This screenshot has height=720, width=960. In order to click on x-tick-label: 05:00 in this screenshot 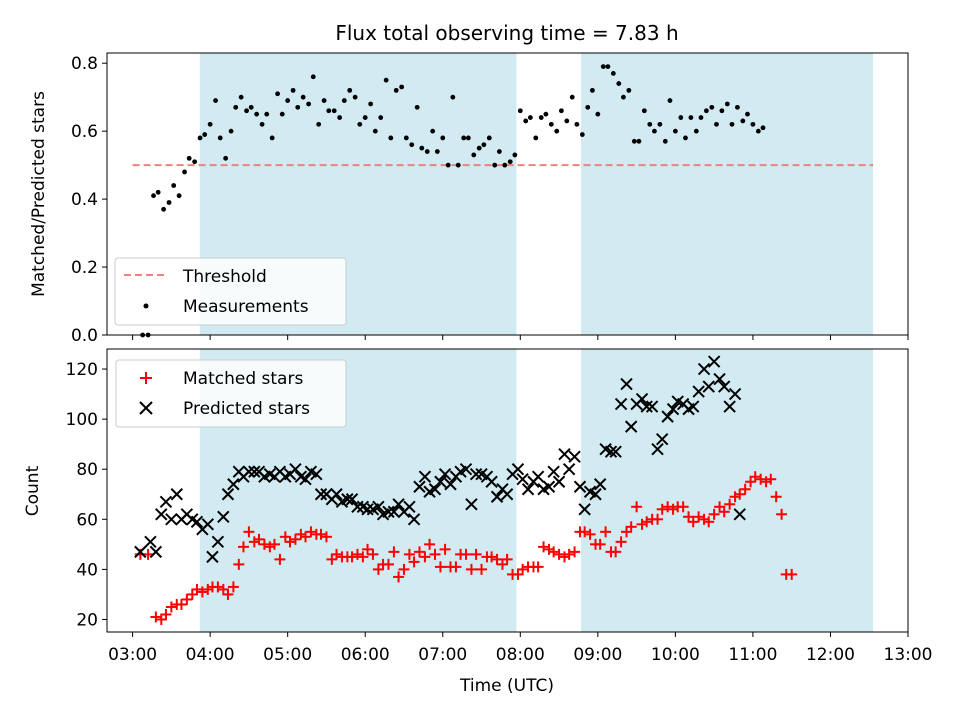, I will do `click(287, 655)`.